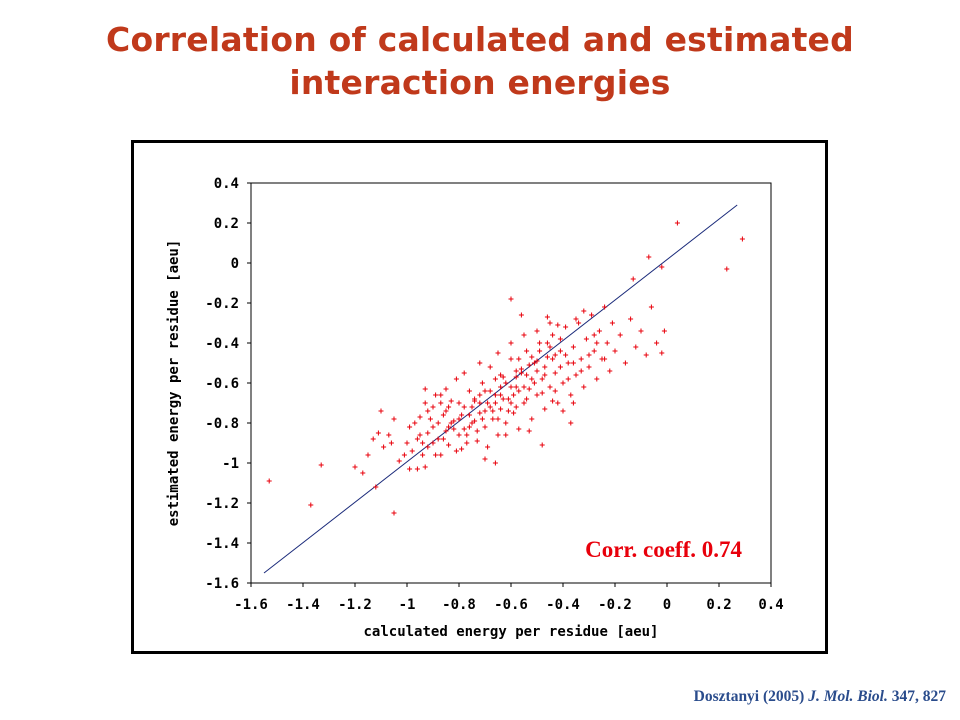 The image size is (960, 720). What do you see at coordinates (916, 696) in the screenshot?
I see `citation-volume: 347, 827` at bounding box center [916, 696].